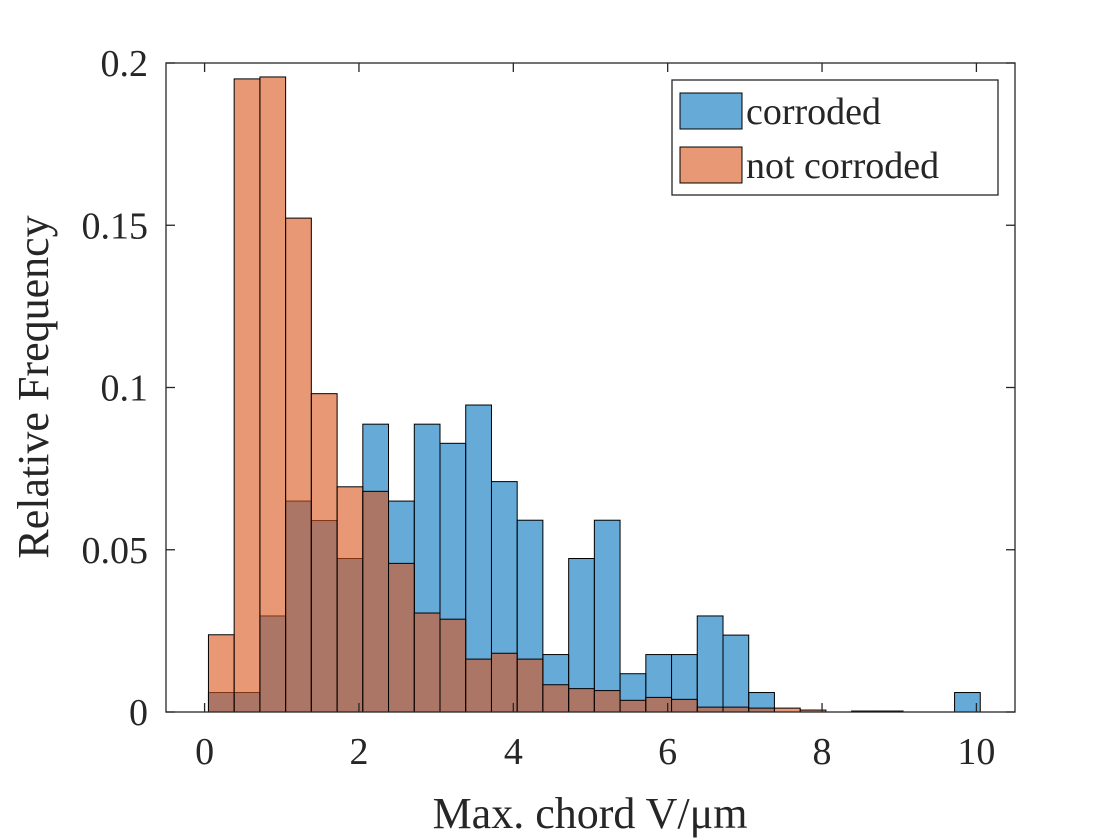 The width and height of the screenshot is (1120, 840). What do you see at coordinates (358, 752) in the screenshot?
I see `x-tick-label: 2` at bounding box center [358, 752].